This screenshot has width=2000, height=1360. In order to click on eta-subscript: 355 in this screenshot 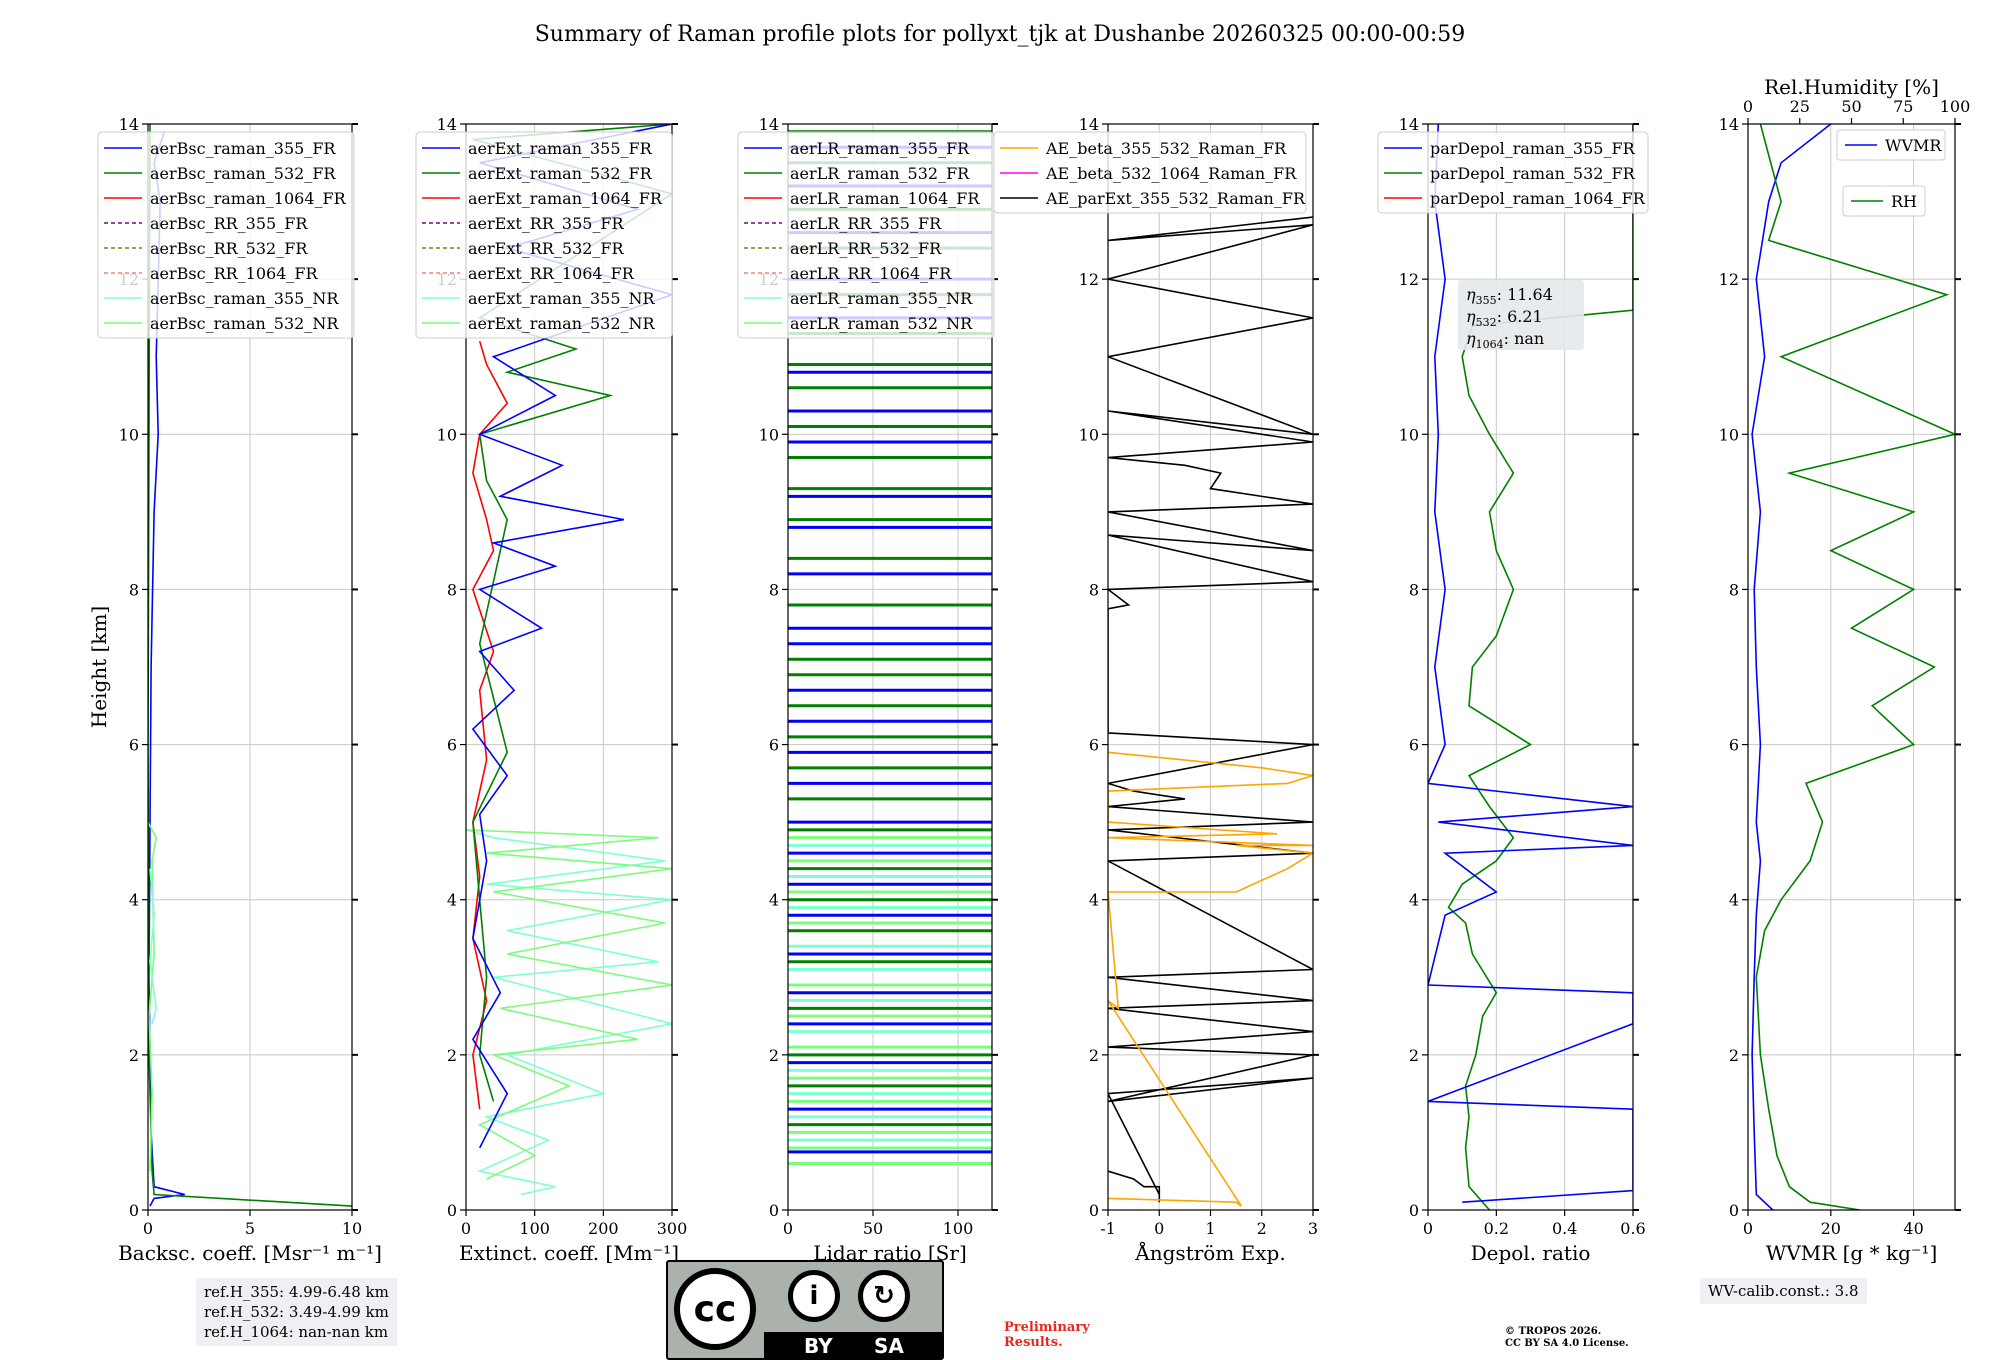, I will do `click(1486, 300)`.